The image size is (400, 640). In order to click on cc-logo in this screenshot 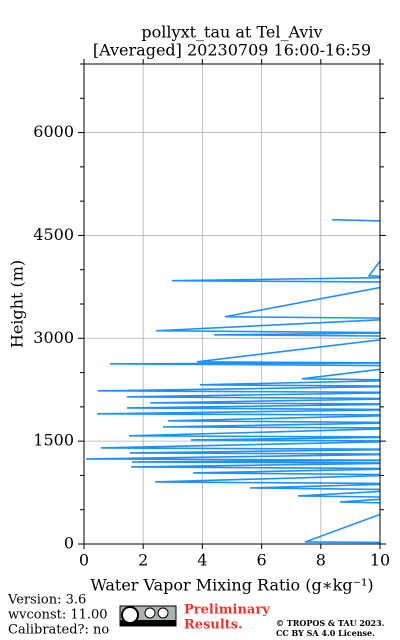, I will do `click(148, 616)`.